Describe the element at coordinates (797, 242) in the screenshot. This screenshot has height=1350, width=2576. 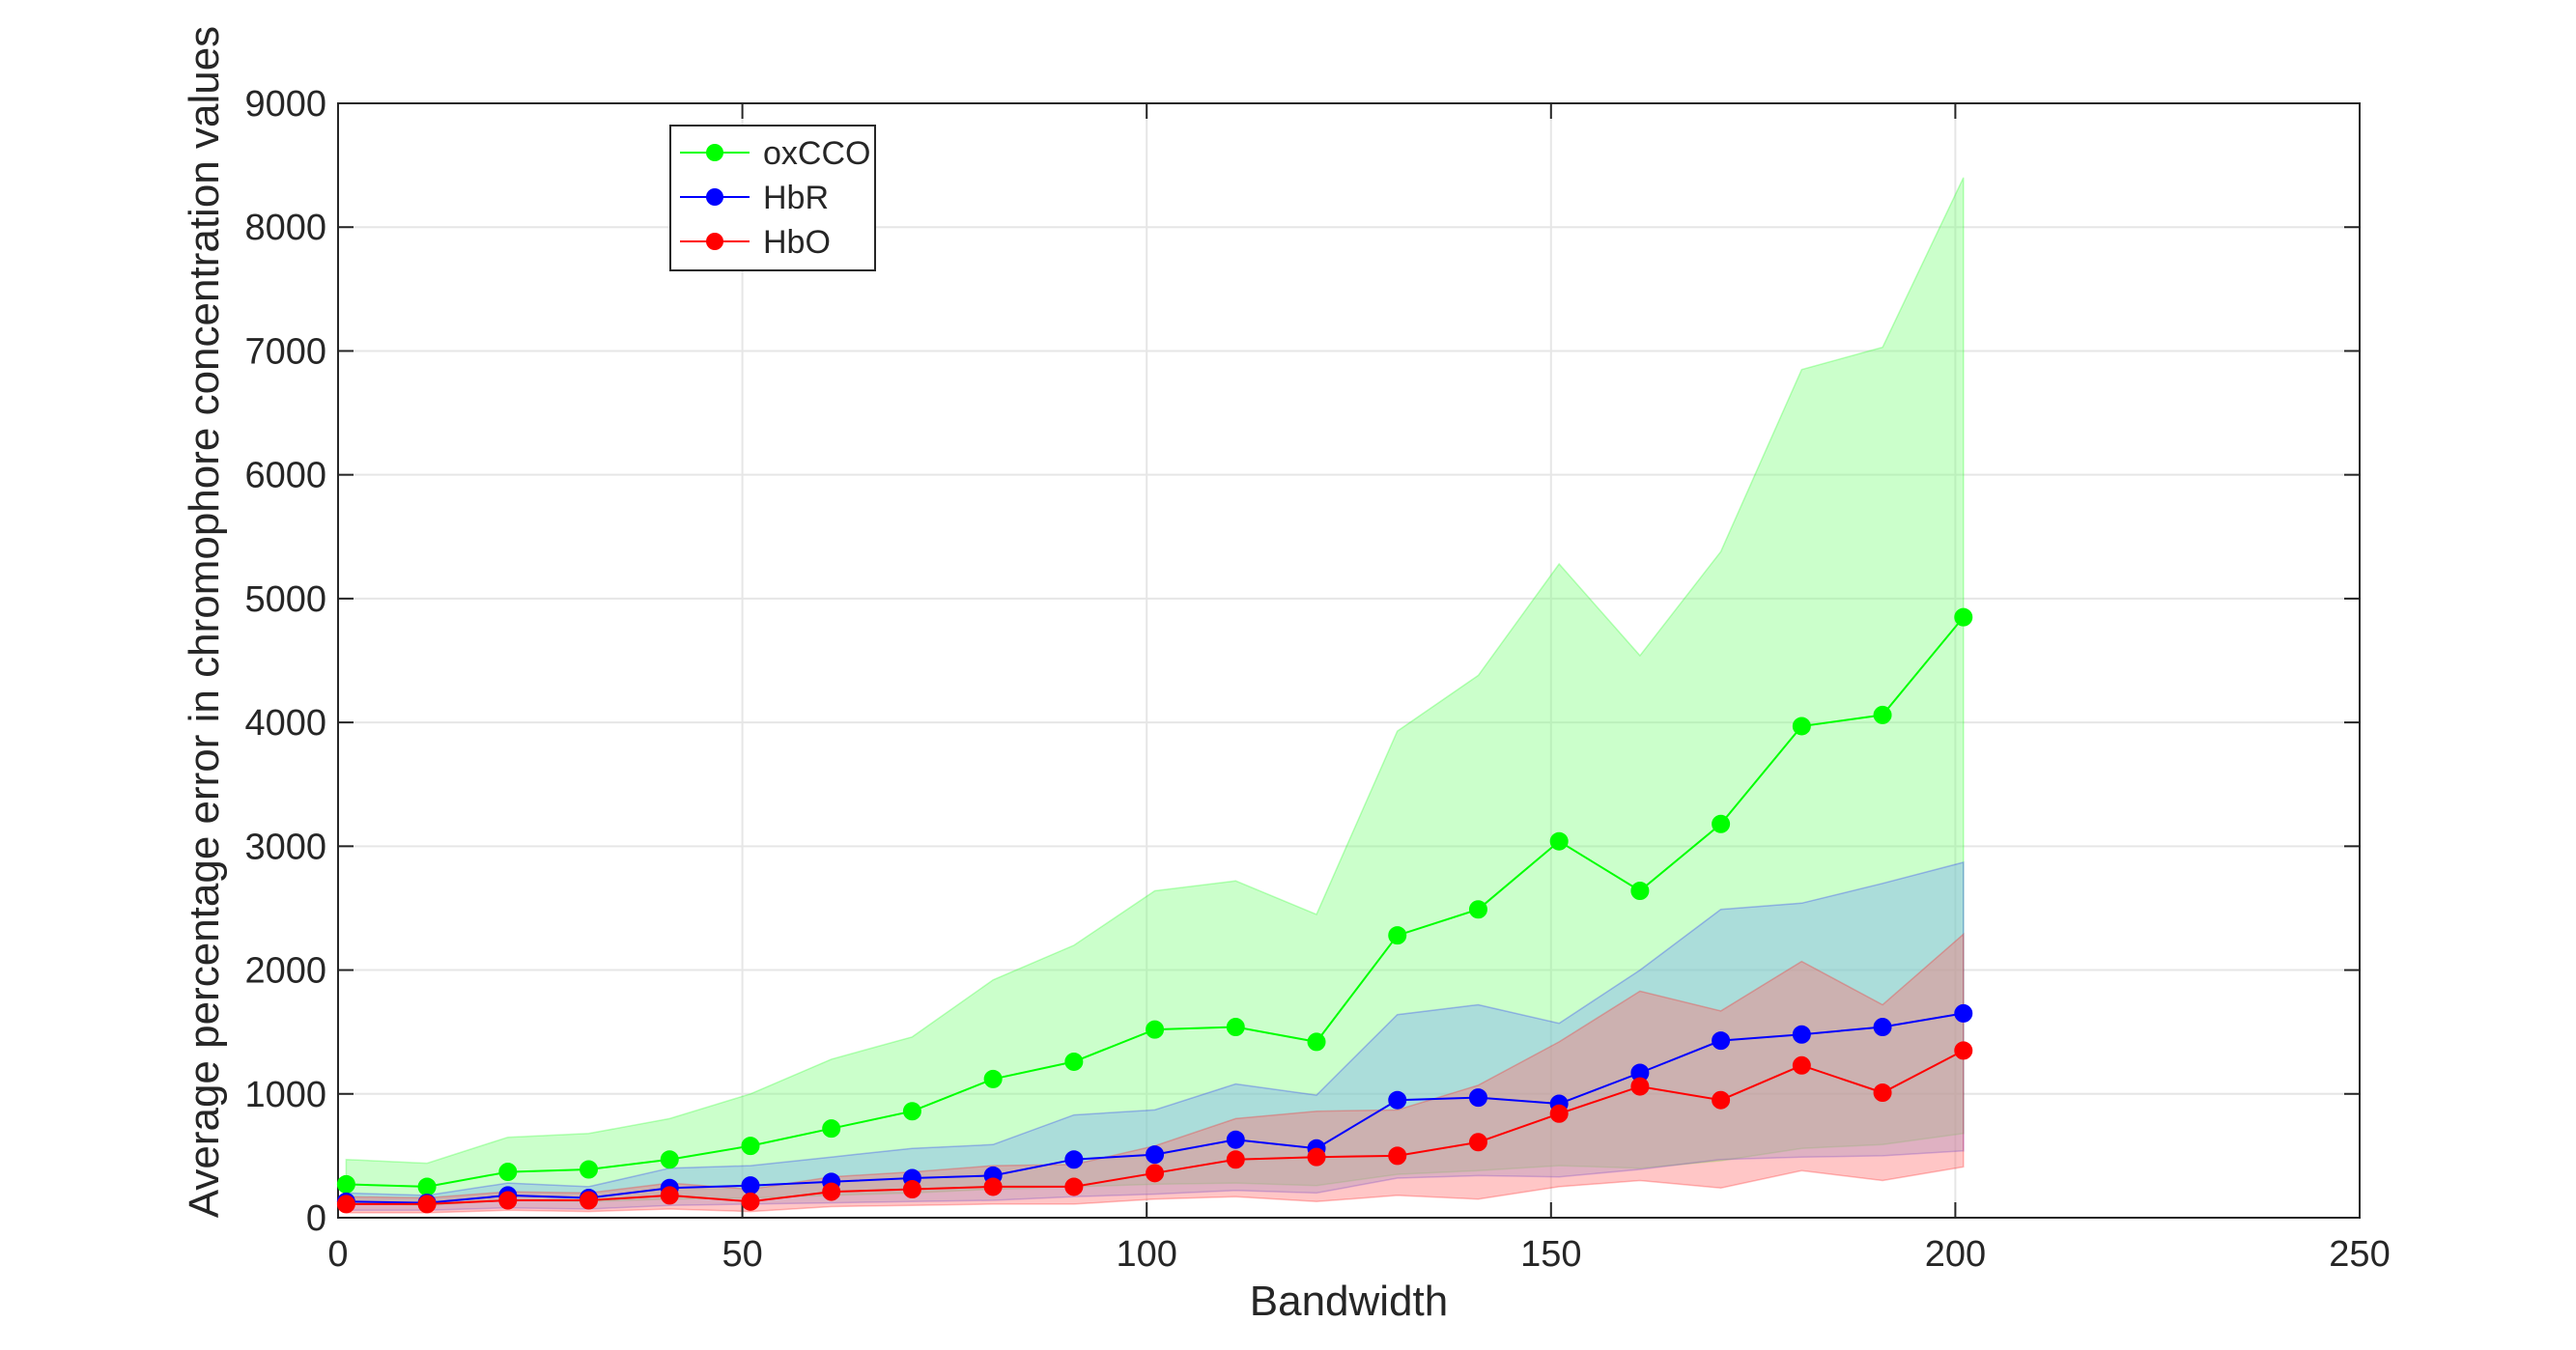
I see `legend-label: HbO` at that location.